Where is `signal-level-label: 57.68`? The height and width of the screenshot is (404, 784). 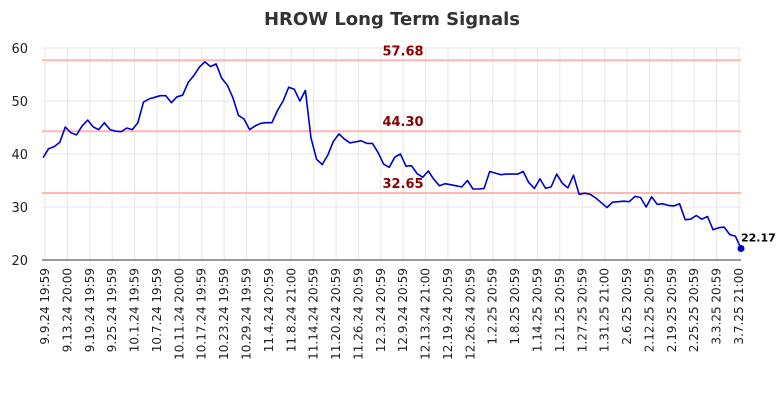 signal-level-label: 57.68 is located at coordinates (402, 51).